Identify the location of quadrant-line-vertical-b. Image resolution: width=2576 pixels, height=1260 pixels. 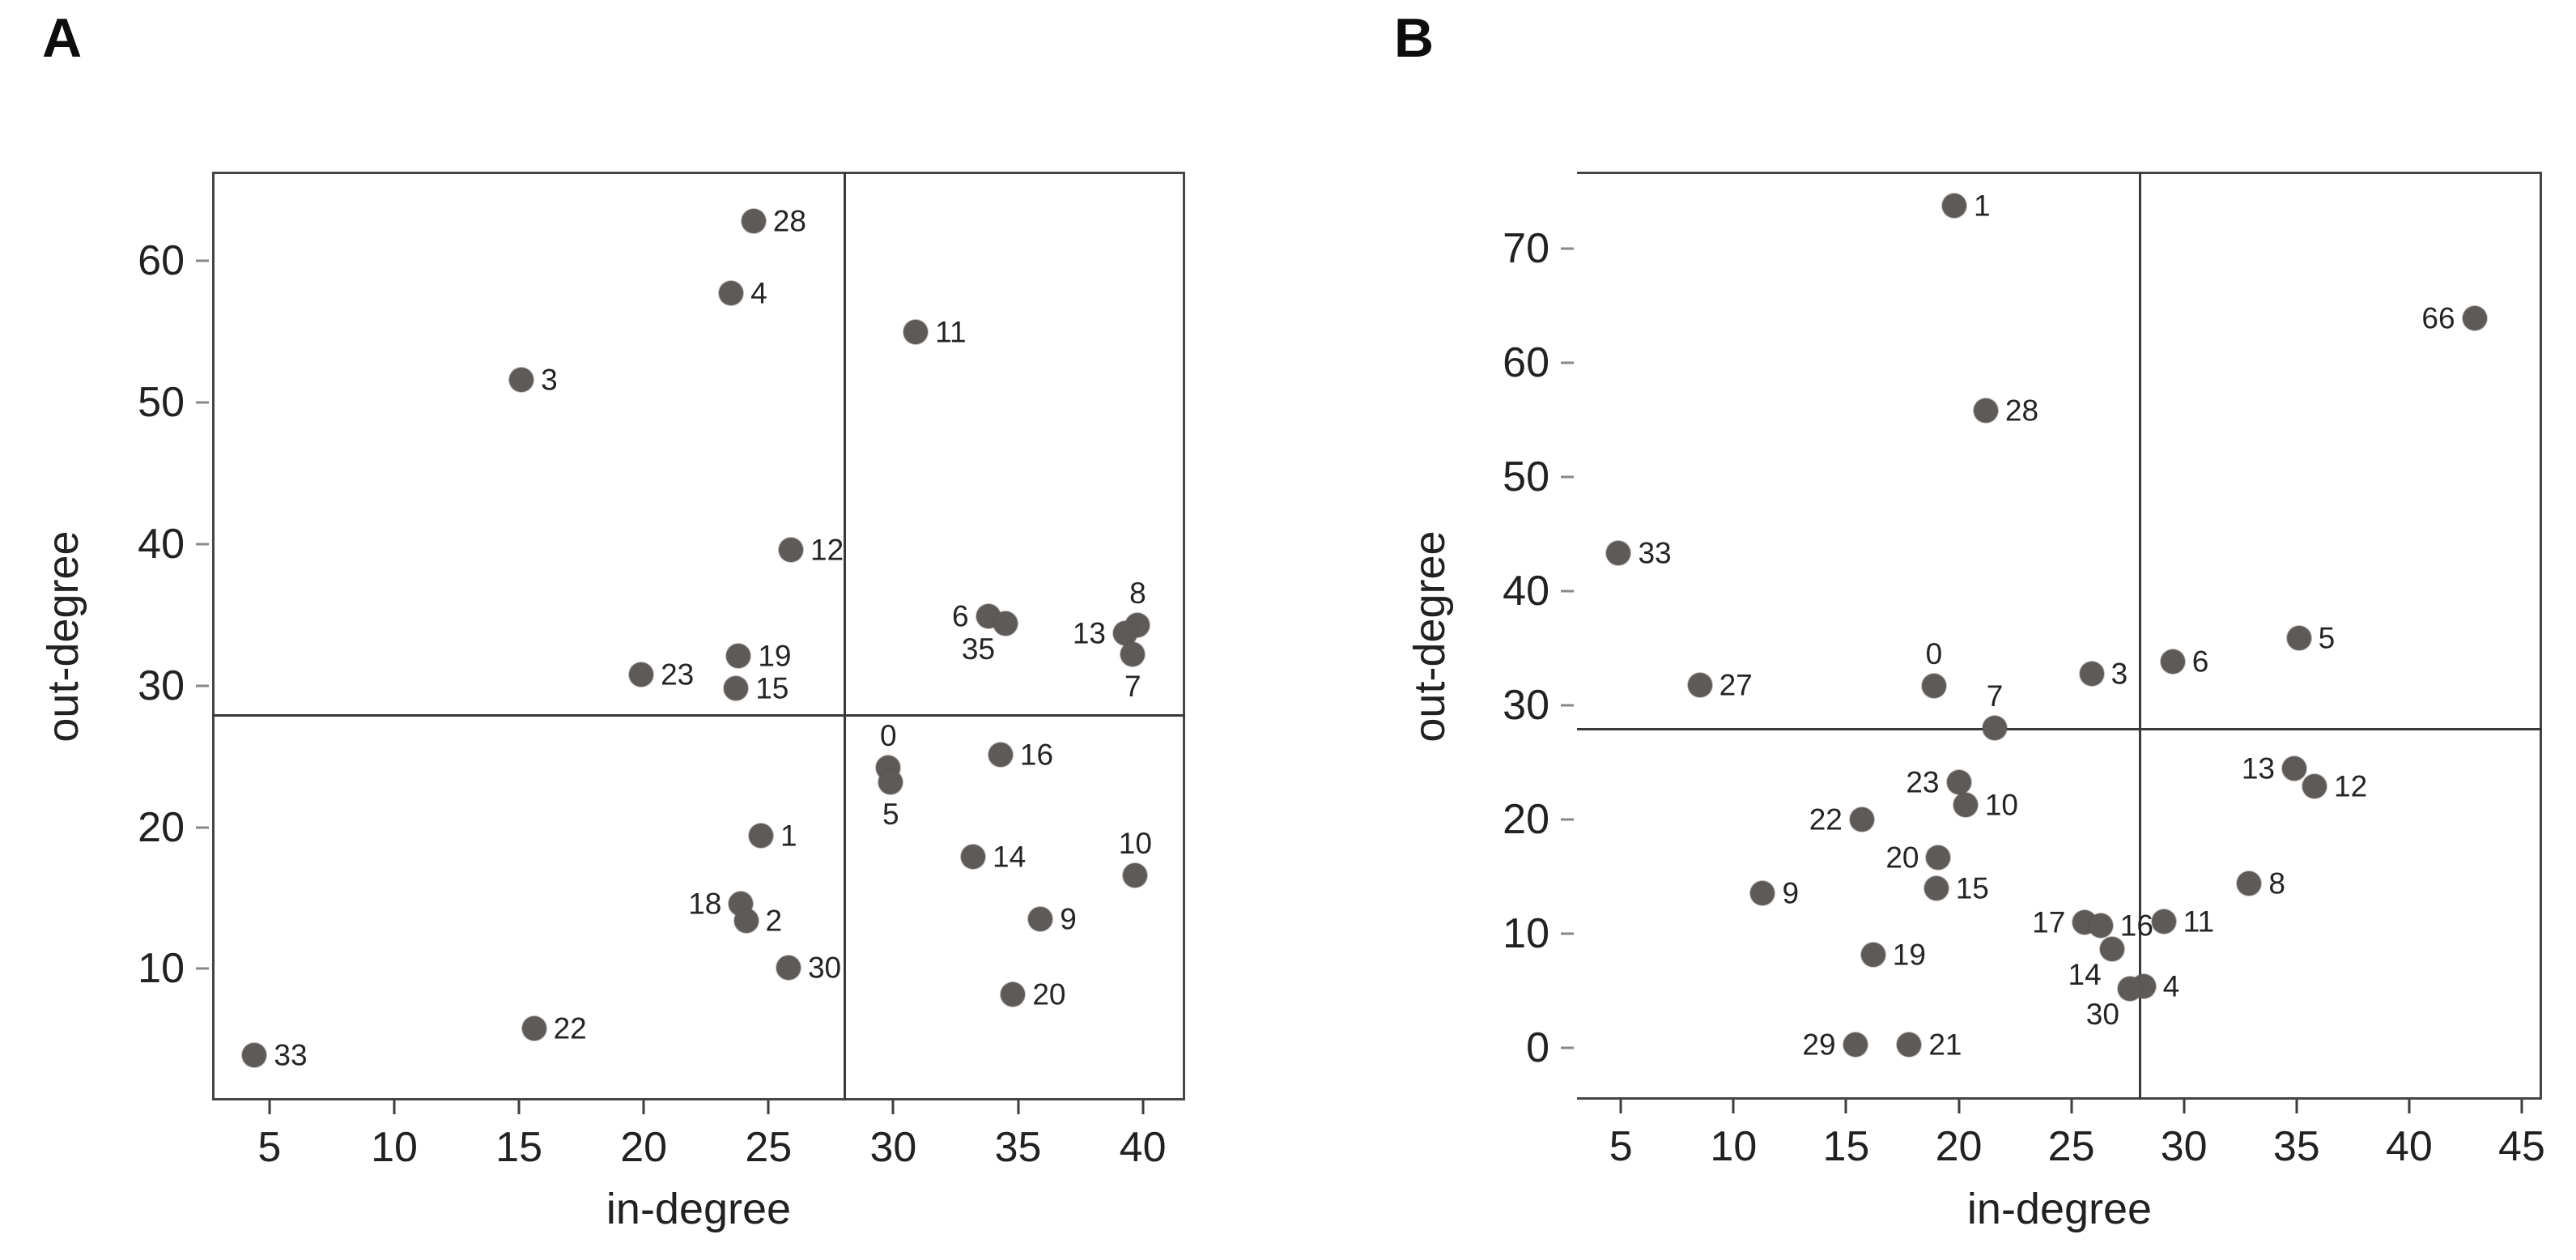
(2141, 636).